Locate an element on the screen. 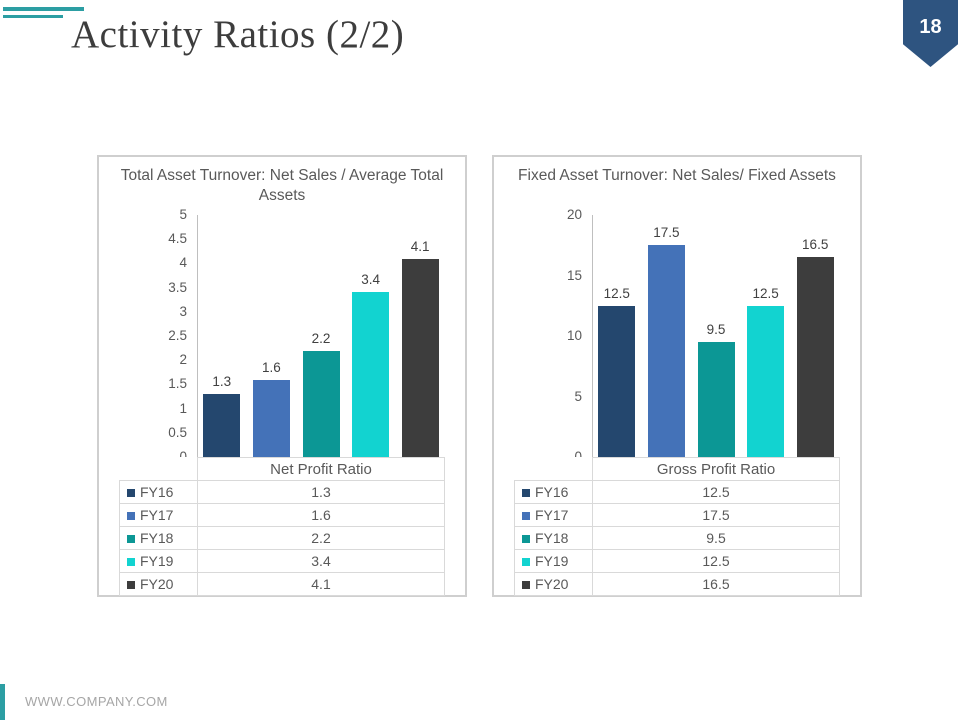 This screenshot has height=720, width=960. bar-value-label: 1.6 is located at coordinates (271, 367).